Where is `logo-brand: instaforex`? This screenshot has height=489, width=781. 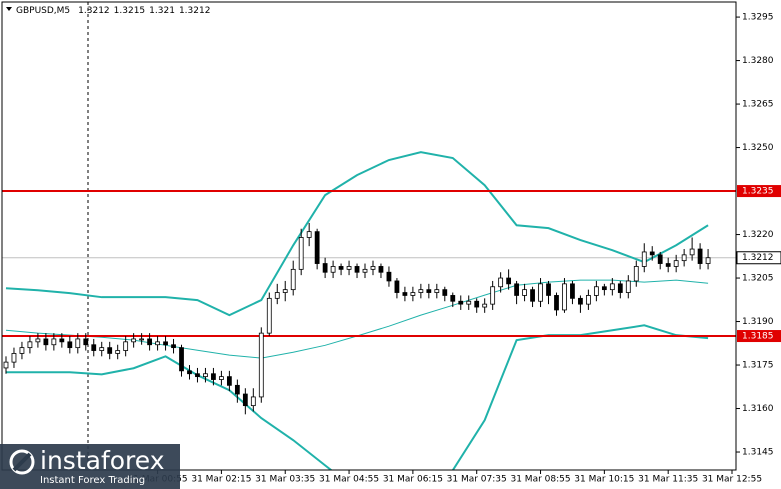
logo-brand: instaforex is located at coordinates (102, 460).